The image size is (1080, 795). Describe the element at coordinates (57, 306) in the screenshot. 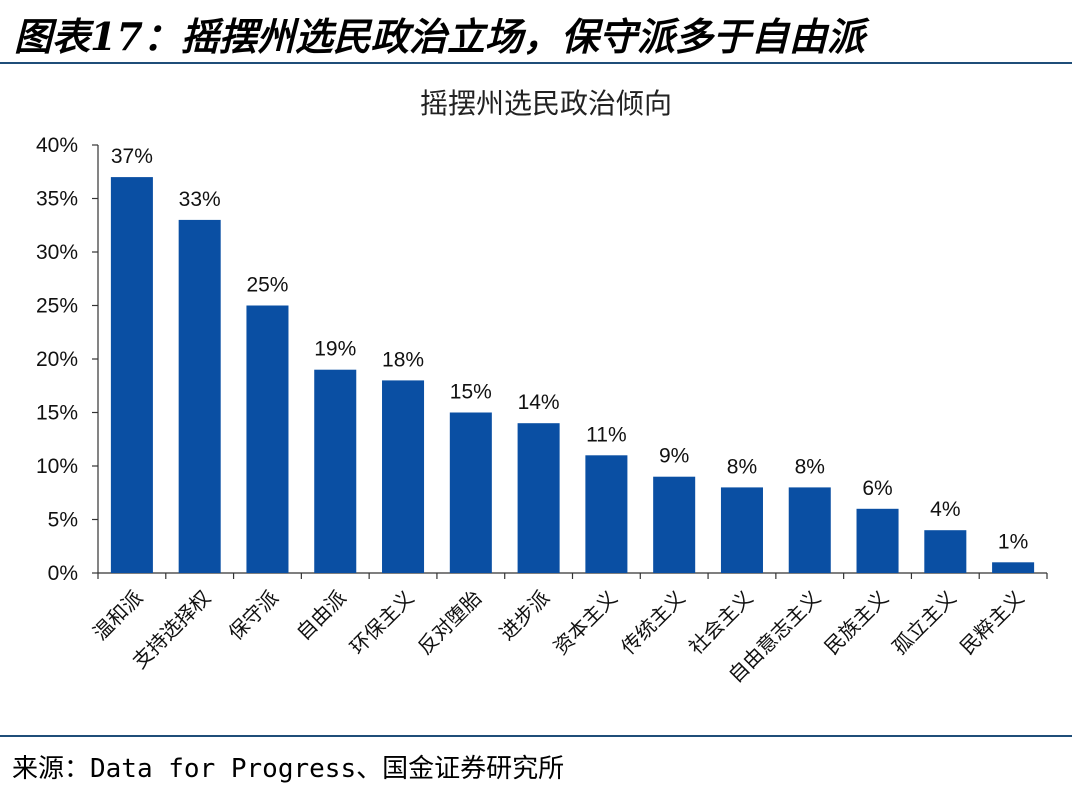

I see `y-tick-label: 25%` at that location.